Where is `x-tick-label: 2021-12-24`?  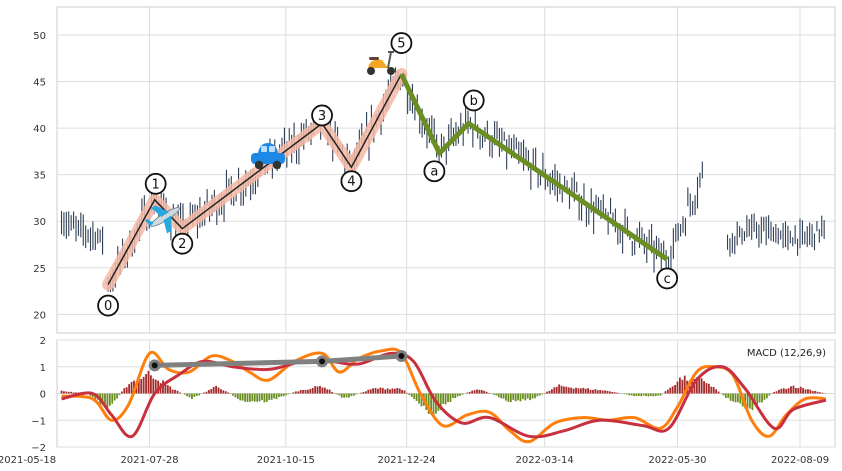 x-tick-label: 2021-12-24 is located at coordinates (407, 460).